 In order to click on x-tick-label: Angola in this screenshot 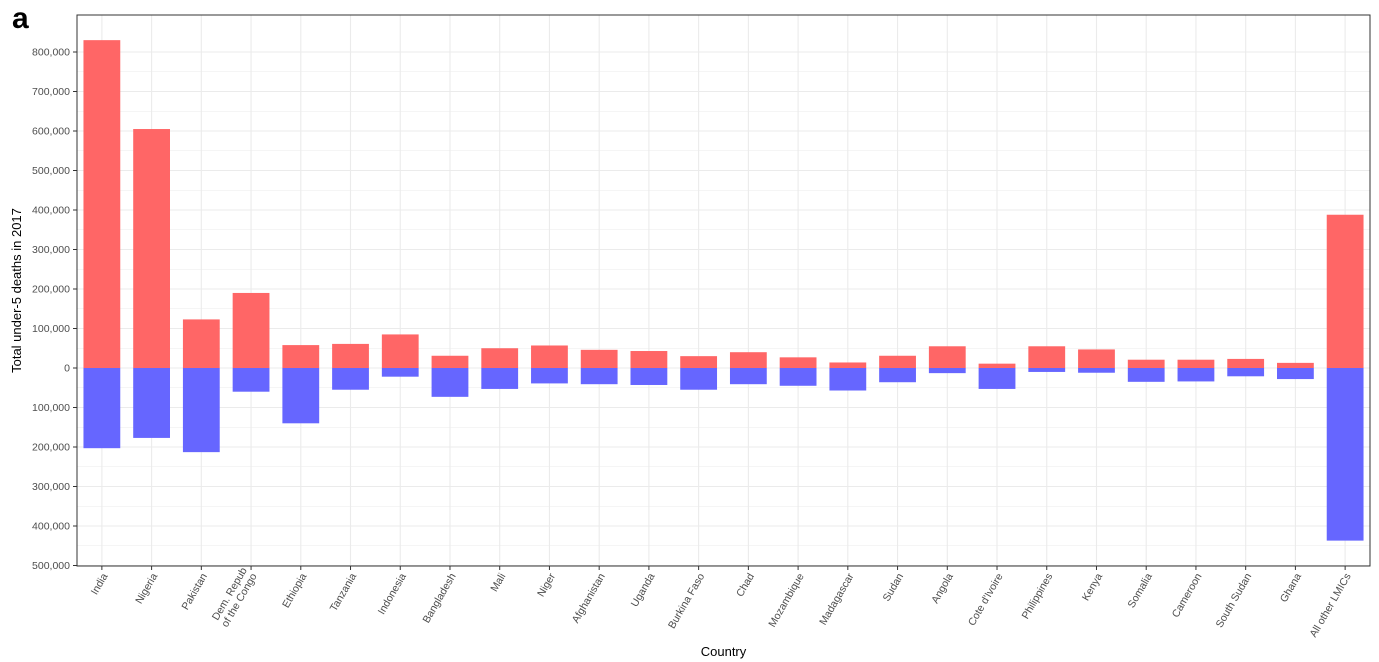, I will do `click(942, 588)`.